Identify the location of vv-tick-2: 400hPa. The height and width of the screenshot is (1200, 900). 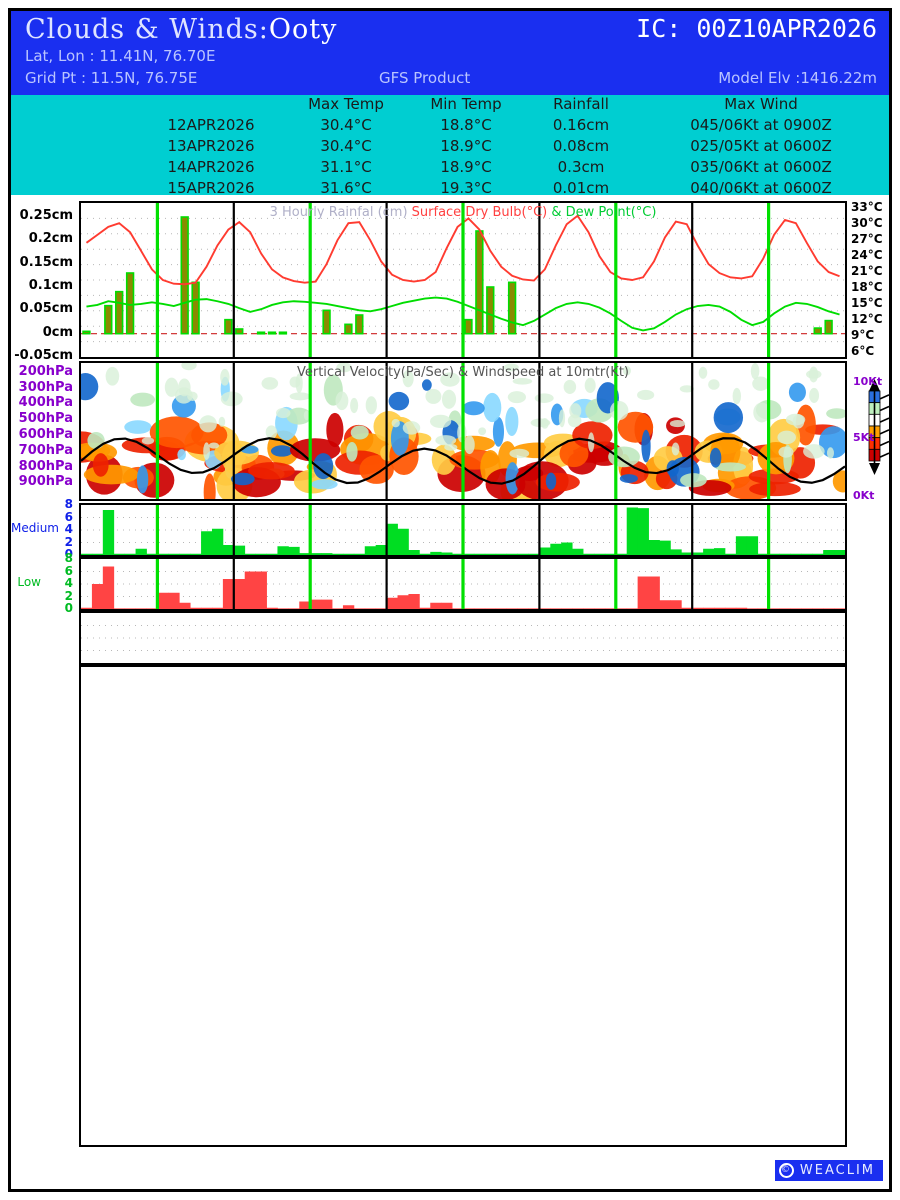
(45, 403).